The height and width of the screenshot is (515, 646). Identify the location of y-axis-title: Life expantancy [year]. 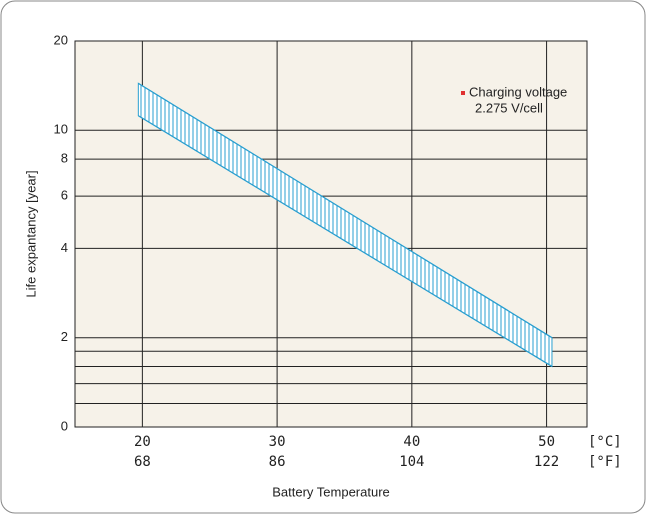
(30, 233).